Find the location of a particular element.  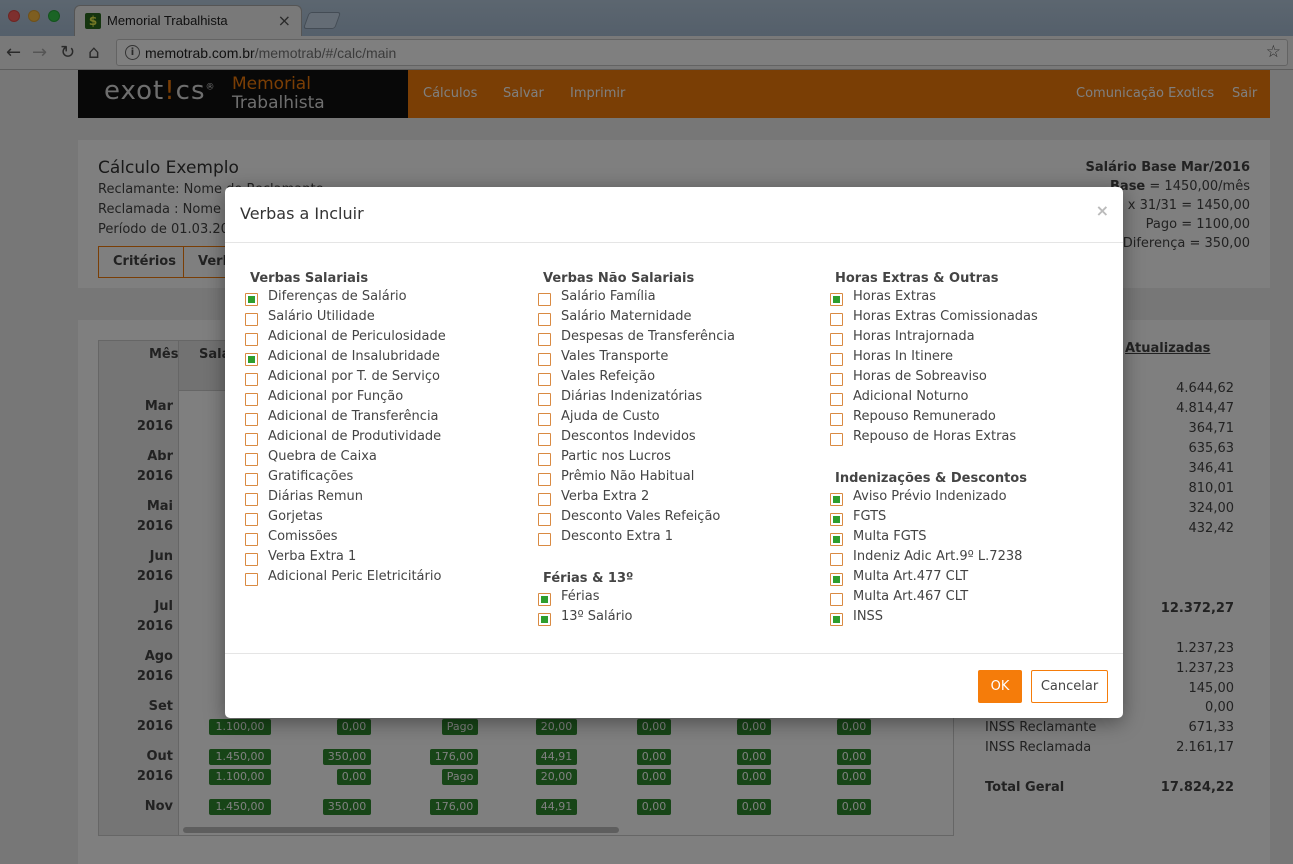

checkbox-option: Vales Refeição is located at coordinates (616, 379).